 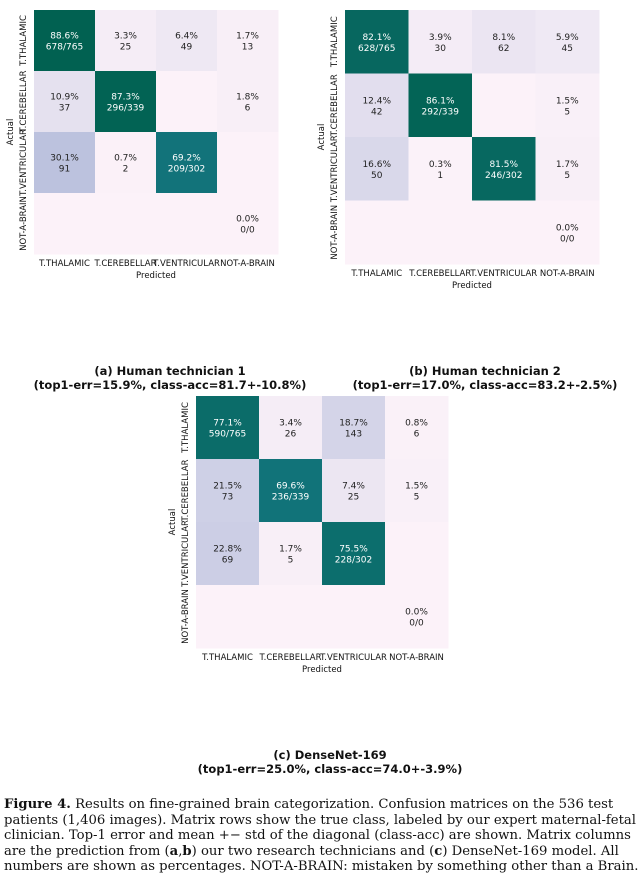 I want to click on figure-caption-sep: ,, so click(x=180, y=851).